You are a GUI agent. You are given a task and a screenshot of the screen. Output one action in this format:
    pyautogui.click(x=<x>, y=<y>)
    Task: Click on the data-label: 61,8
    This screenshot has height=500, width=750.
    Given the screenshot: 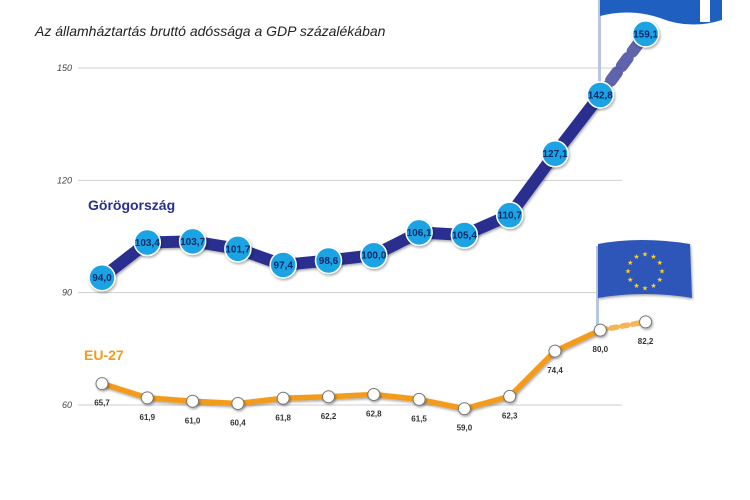 What is the action you would take?
    pyautogui.click(x=283, y=417)
    